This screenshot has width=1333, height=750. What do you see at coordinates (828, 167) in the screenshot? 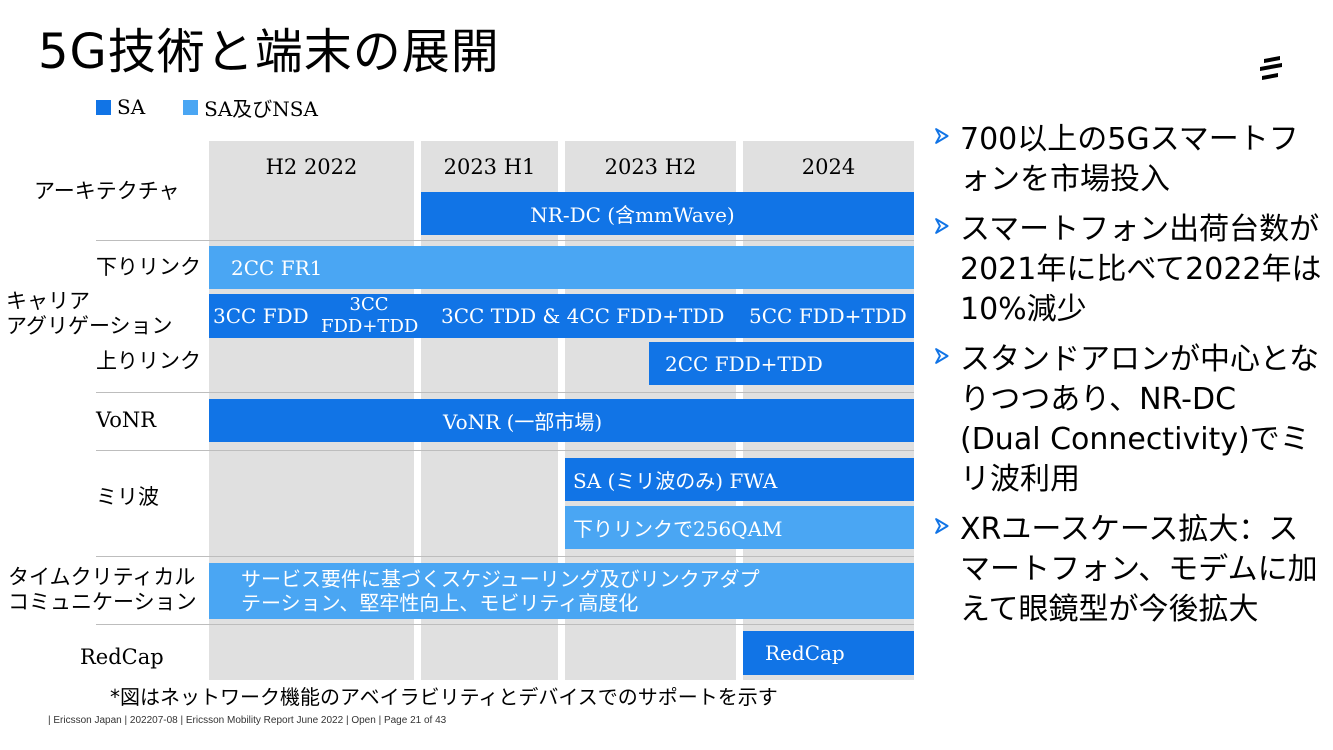
I see `column-header-2024: 2024` at bounding box center [828, 167].